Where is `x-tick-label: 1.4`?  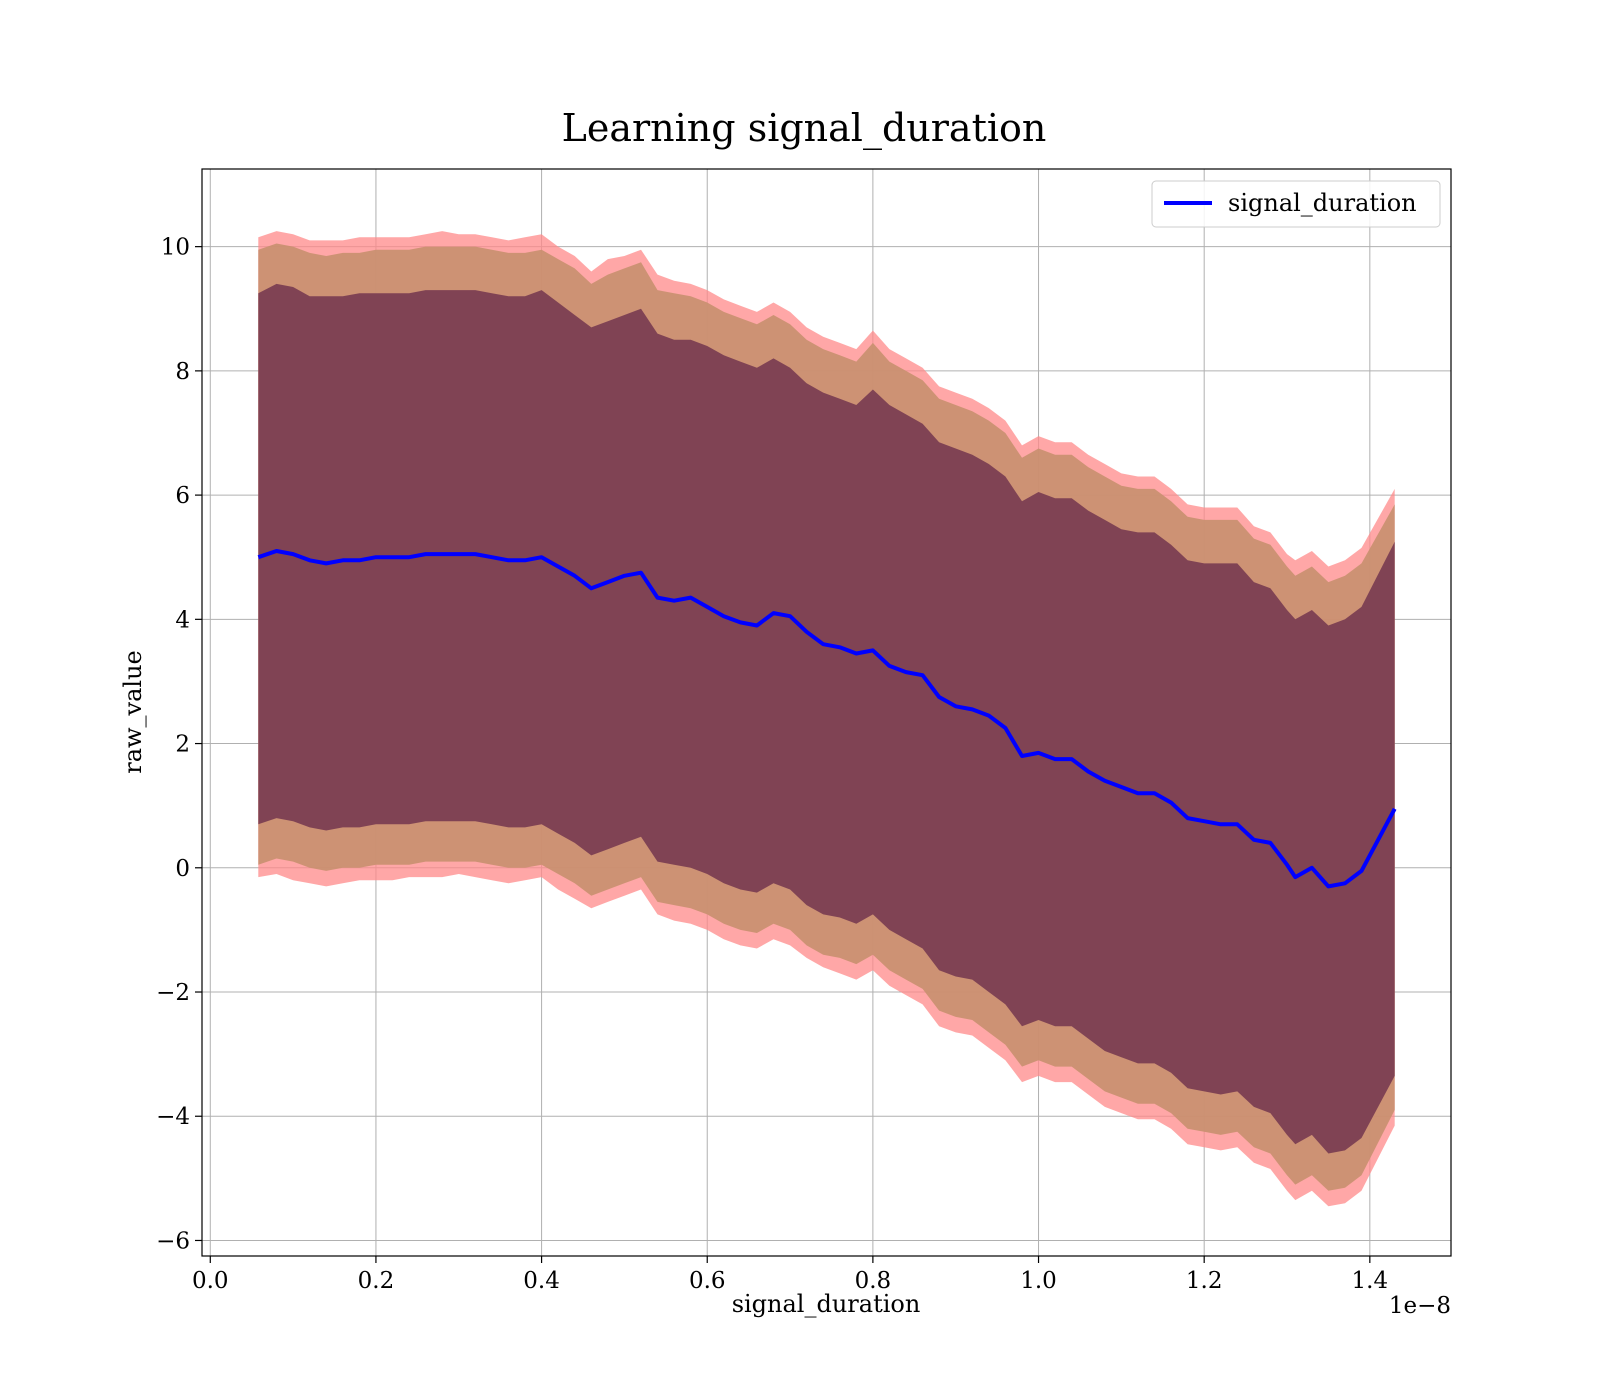
x-tick-label: 1.4 is located at coordinates (1370, 1281).